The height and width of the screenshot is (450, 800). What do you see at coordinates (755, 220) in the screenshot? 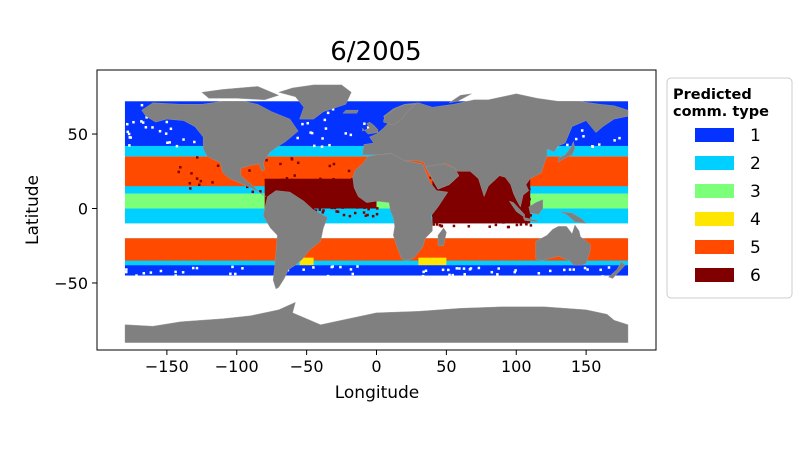
I see `legend-label-4: 4` at bounding box center [755, 220].